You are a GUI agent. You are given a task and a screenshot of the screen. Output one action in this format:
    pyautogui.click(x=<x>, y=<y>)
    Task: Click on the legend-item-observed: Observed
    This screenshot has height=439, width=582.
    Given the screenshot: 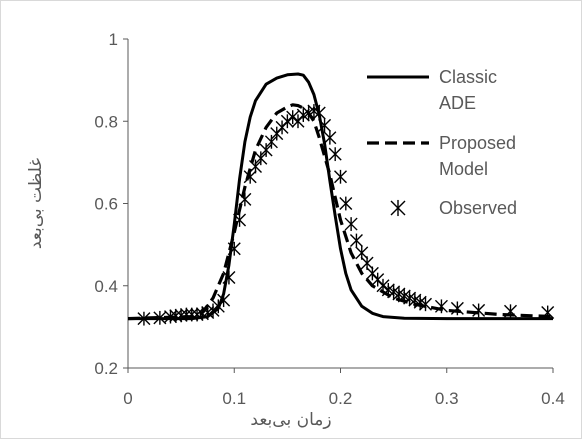 What is the action you would take?
    pyautogui.click(x=453, y=208)
    